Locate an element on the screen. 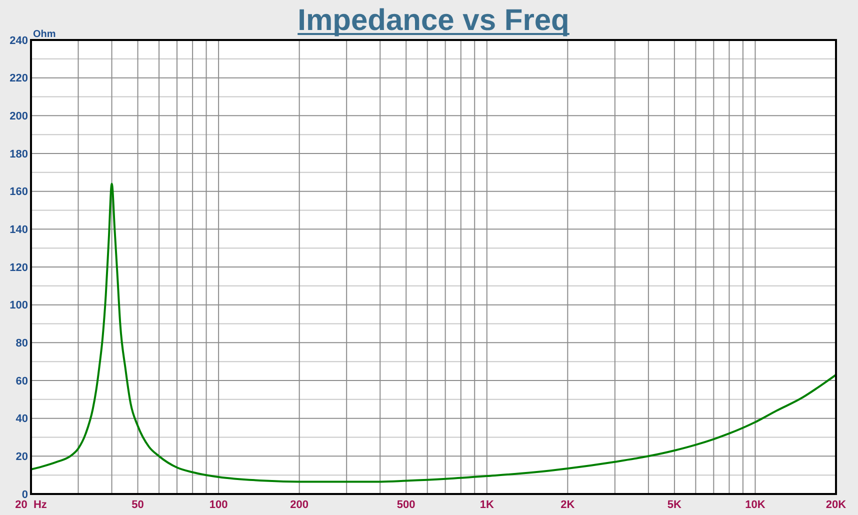 Image resolution: width=858 pixels, height=515 pixels. x-tick-label: 1K is located at coordinates (487, 505).